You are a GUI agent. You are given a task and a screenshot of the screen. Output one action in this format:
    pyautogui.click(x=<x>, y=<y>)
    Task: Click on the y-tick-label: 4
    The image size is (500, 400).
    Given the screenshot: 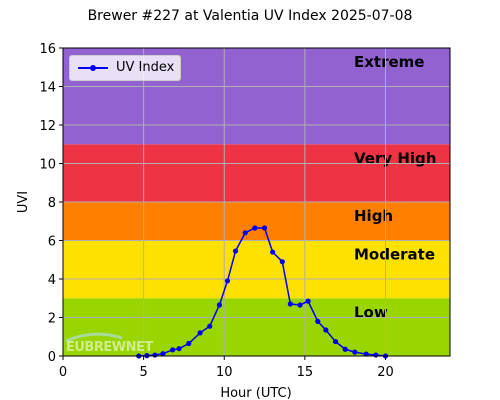 What is the action you would take?
    pyautogui.click(x=52, y=280)
    